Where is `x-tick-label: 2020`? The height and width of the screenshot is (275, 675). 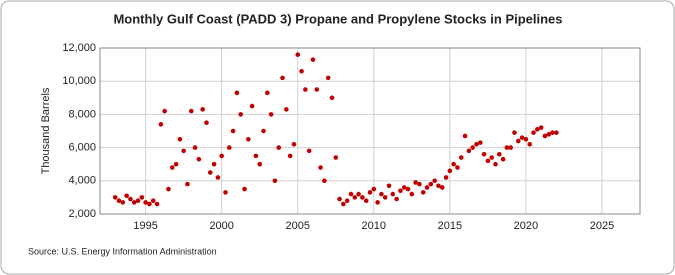
x-tick-label: 2020 is located at coordinates (526, 226).